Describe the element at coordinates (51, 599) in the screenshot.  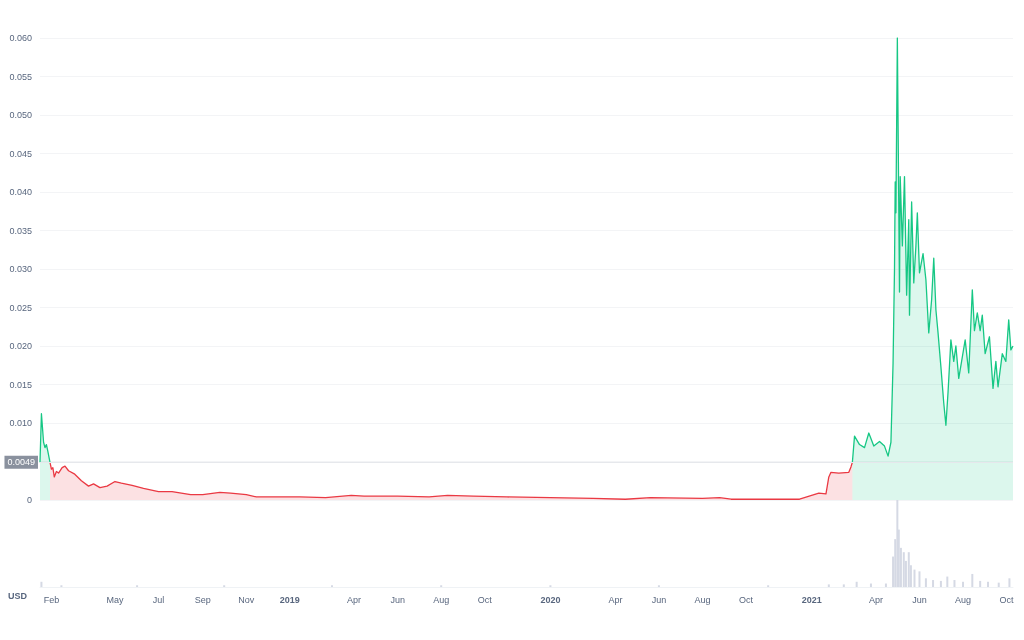
I see `x-tick-label: Feb` at that location.